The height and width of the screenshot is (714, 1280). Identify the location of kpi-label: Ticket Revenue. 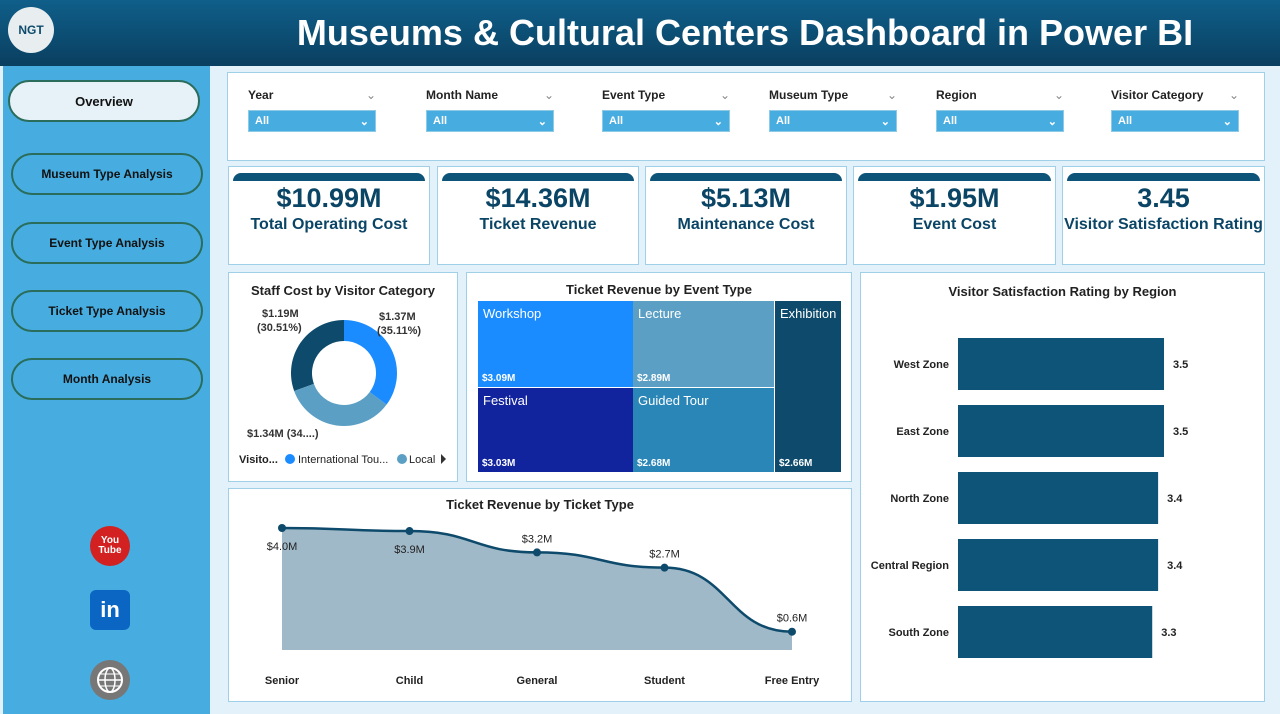
(538, 224).